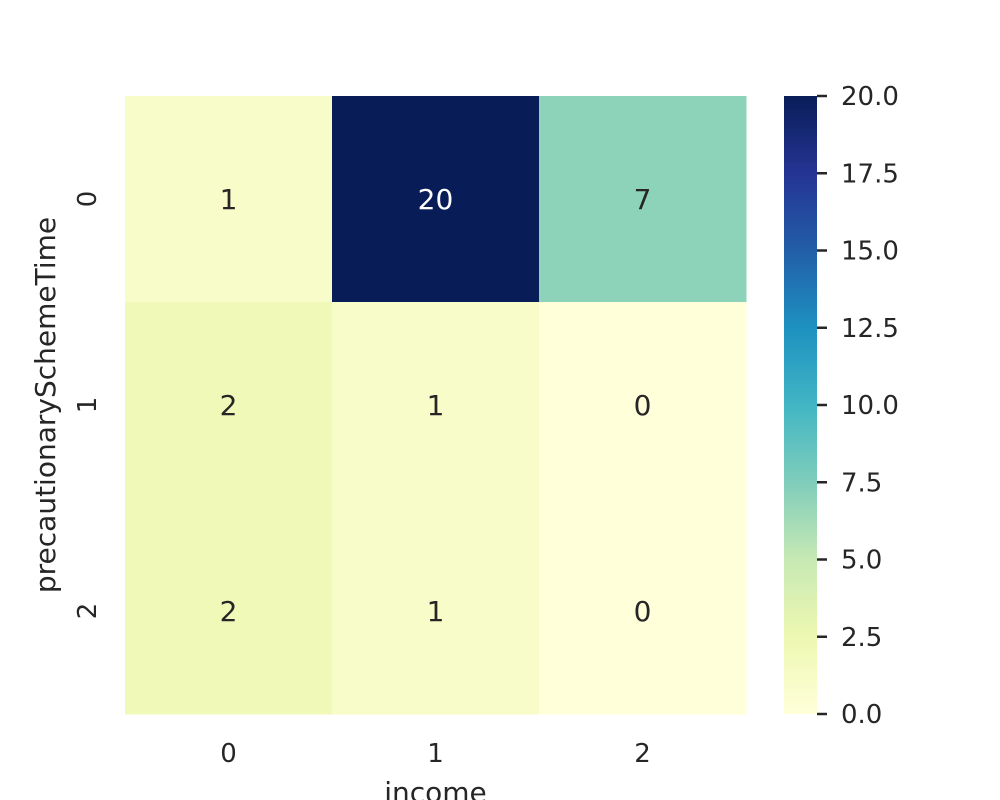 The height and width of the screenshot is (800, 1000). Describe the element at coordinates (861, 483) in the screenshot. I see `colorbar-tick-label: 7.5` at that location.